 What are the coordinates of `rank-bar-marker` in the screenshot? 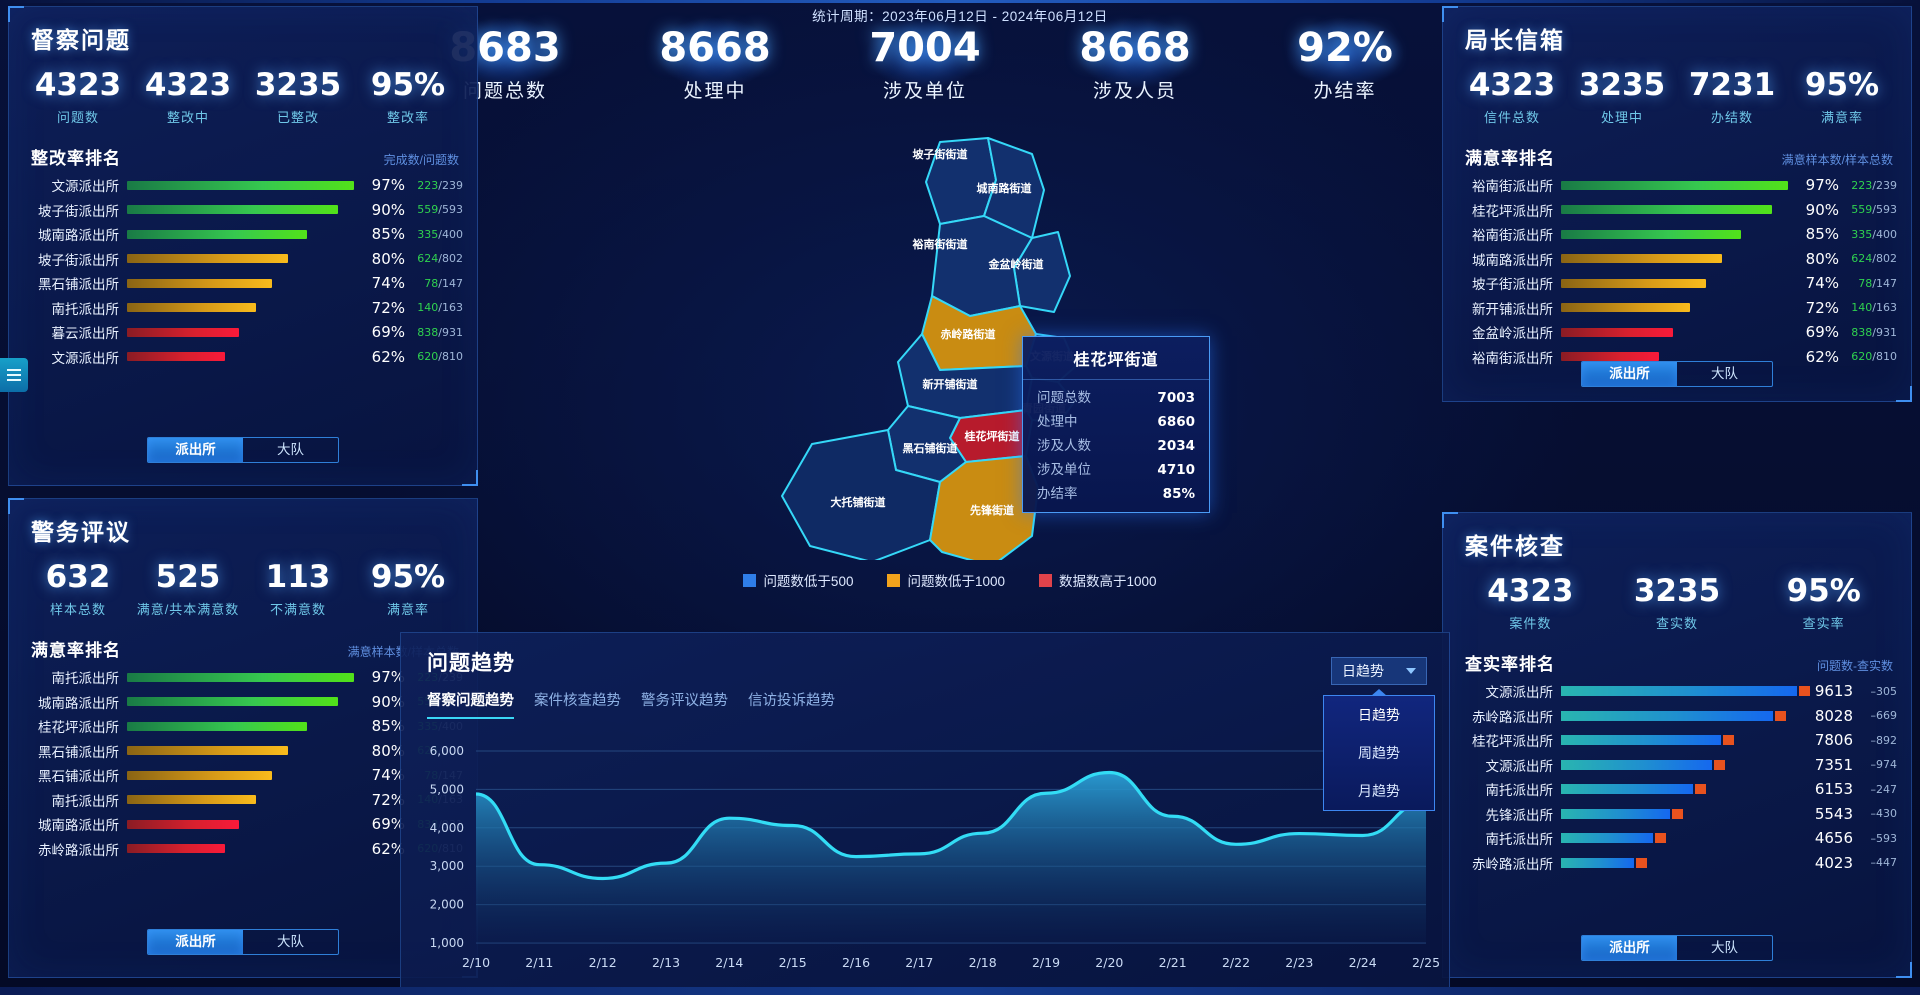 It's located at (1677, 813).